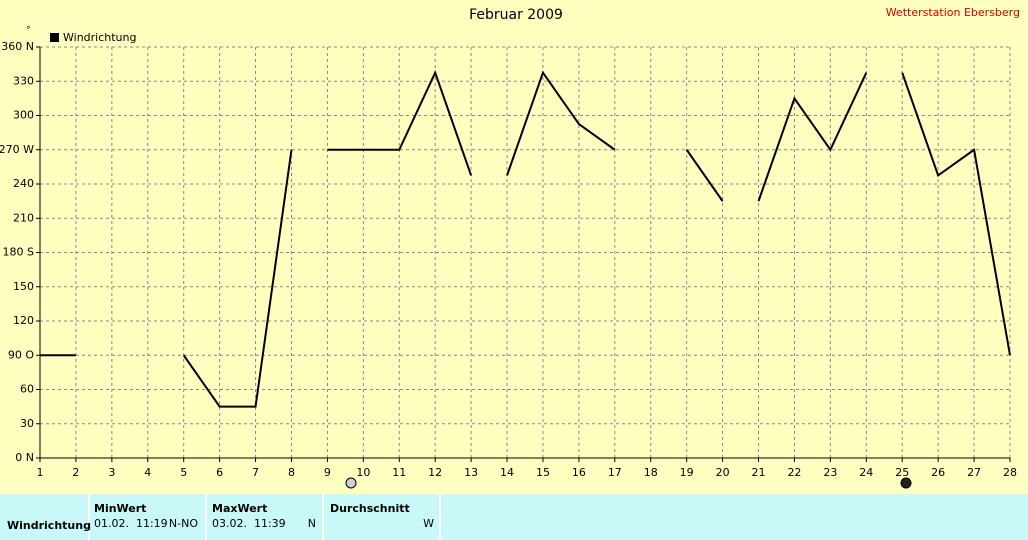  I want to click on x-tick-label: 14, so click(507, 472).